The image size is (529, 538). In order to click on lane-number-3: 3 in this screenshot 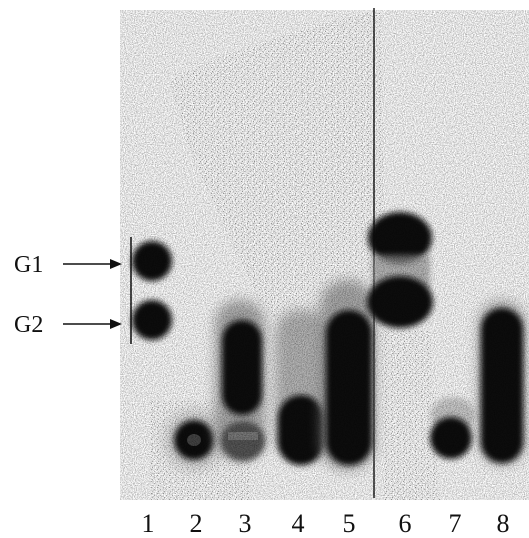, I will do `click(245, 523)`.